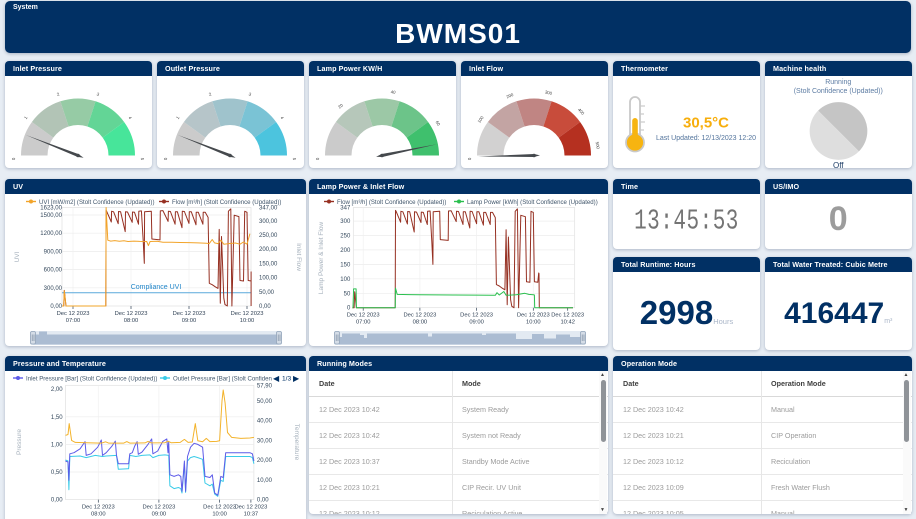 This screenshot has height=519, width=916. Describe the element at coordinates (265, 386) in the screenshot. I see `svg-text: 57,90` at that location.